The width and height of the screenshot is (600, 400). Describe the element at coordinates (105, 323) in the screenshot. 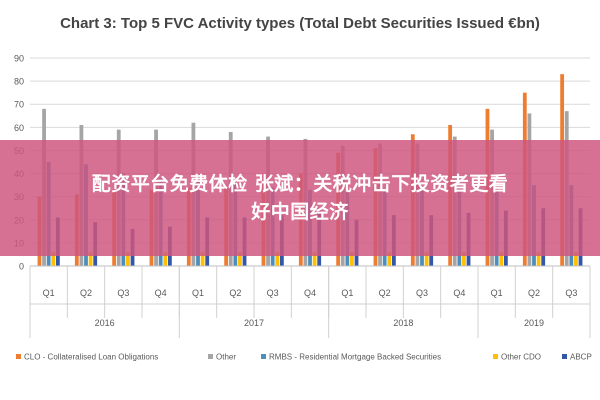

I see `x-group-label: 2016` at that location.